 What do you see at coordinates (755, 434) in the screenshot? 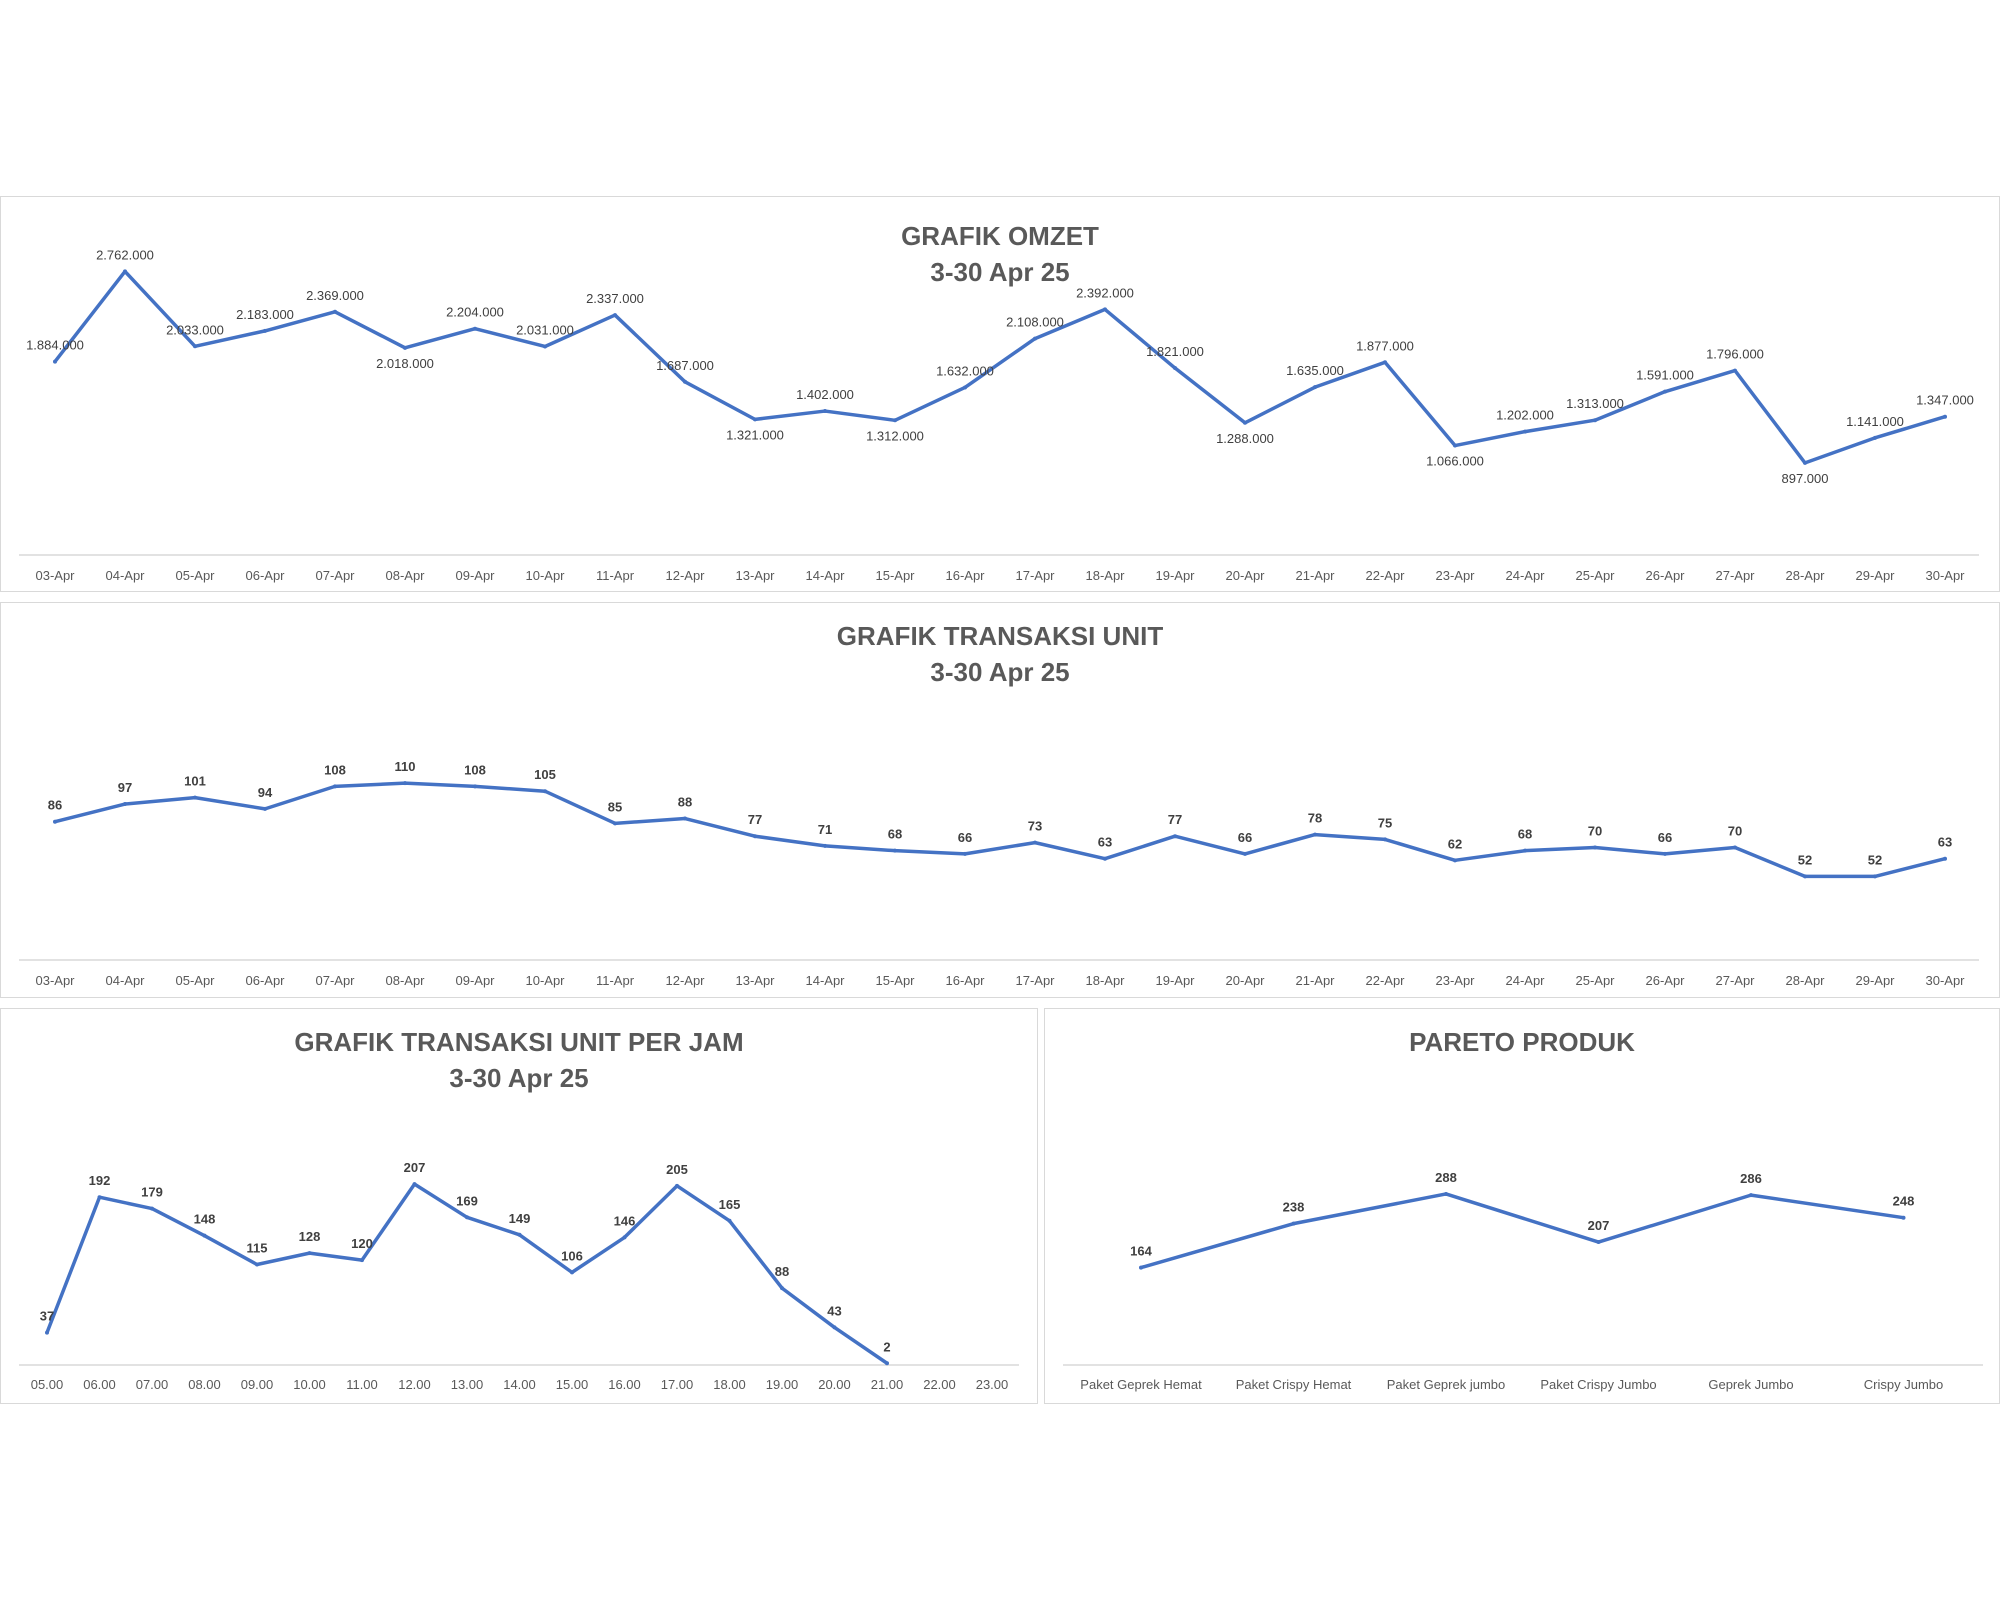
I see `data-label: 1.321.000` at bounding box center [755, 434].